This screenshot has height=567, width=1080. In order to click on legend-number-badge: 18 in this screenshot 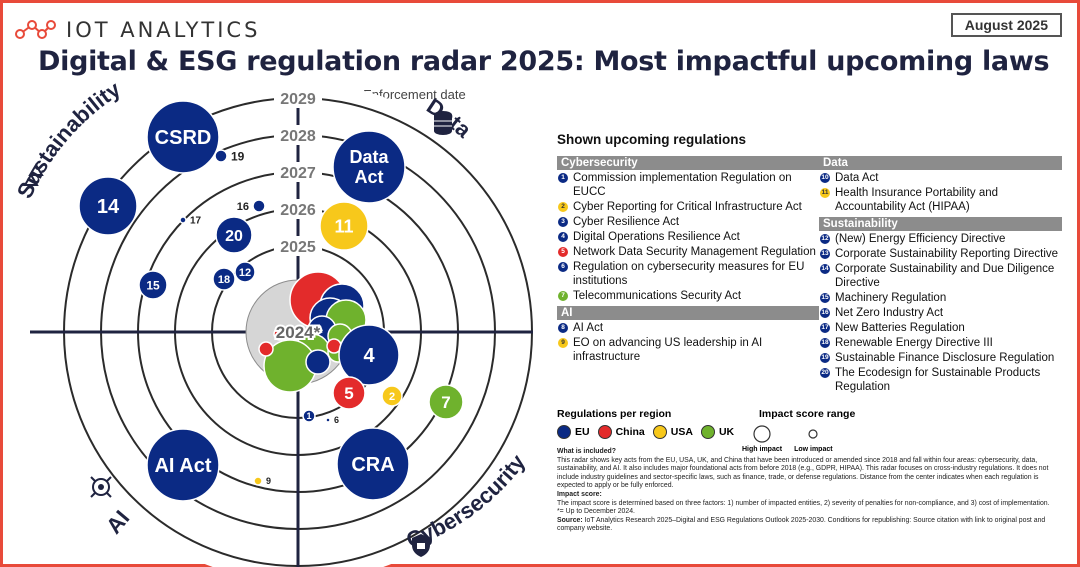, I will do `click(825, 343)`.